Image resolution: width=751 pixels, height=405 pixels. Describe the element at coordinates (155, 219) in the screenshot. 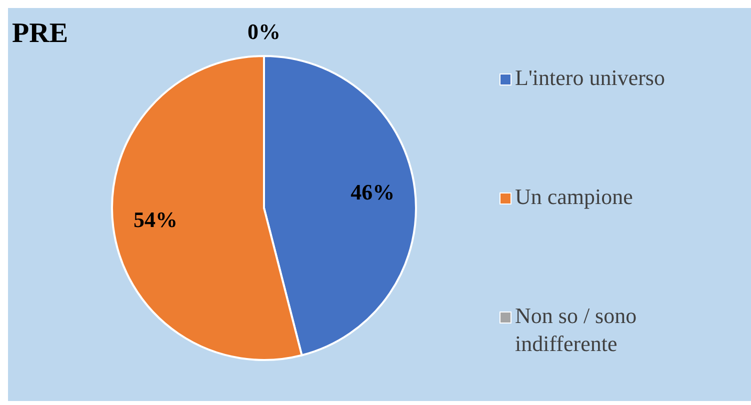

I see `data-label: 54%` at that location.